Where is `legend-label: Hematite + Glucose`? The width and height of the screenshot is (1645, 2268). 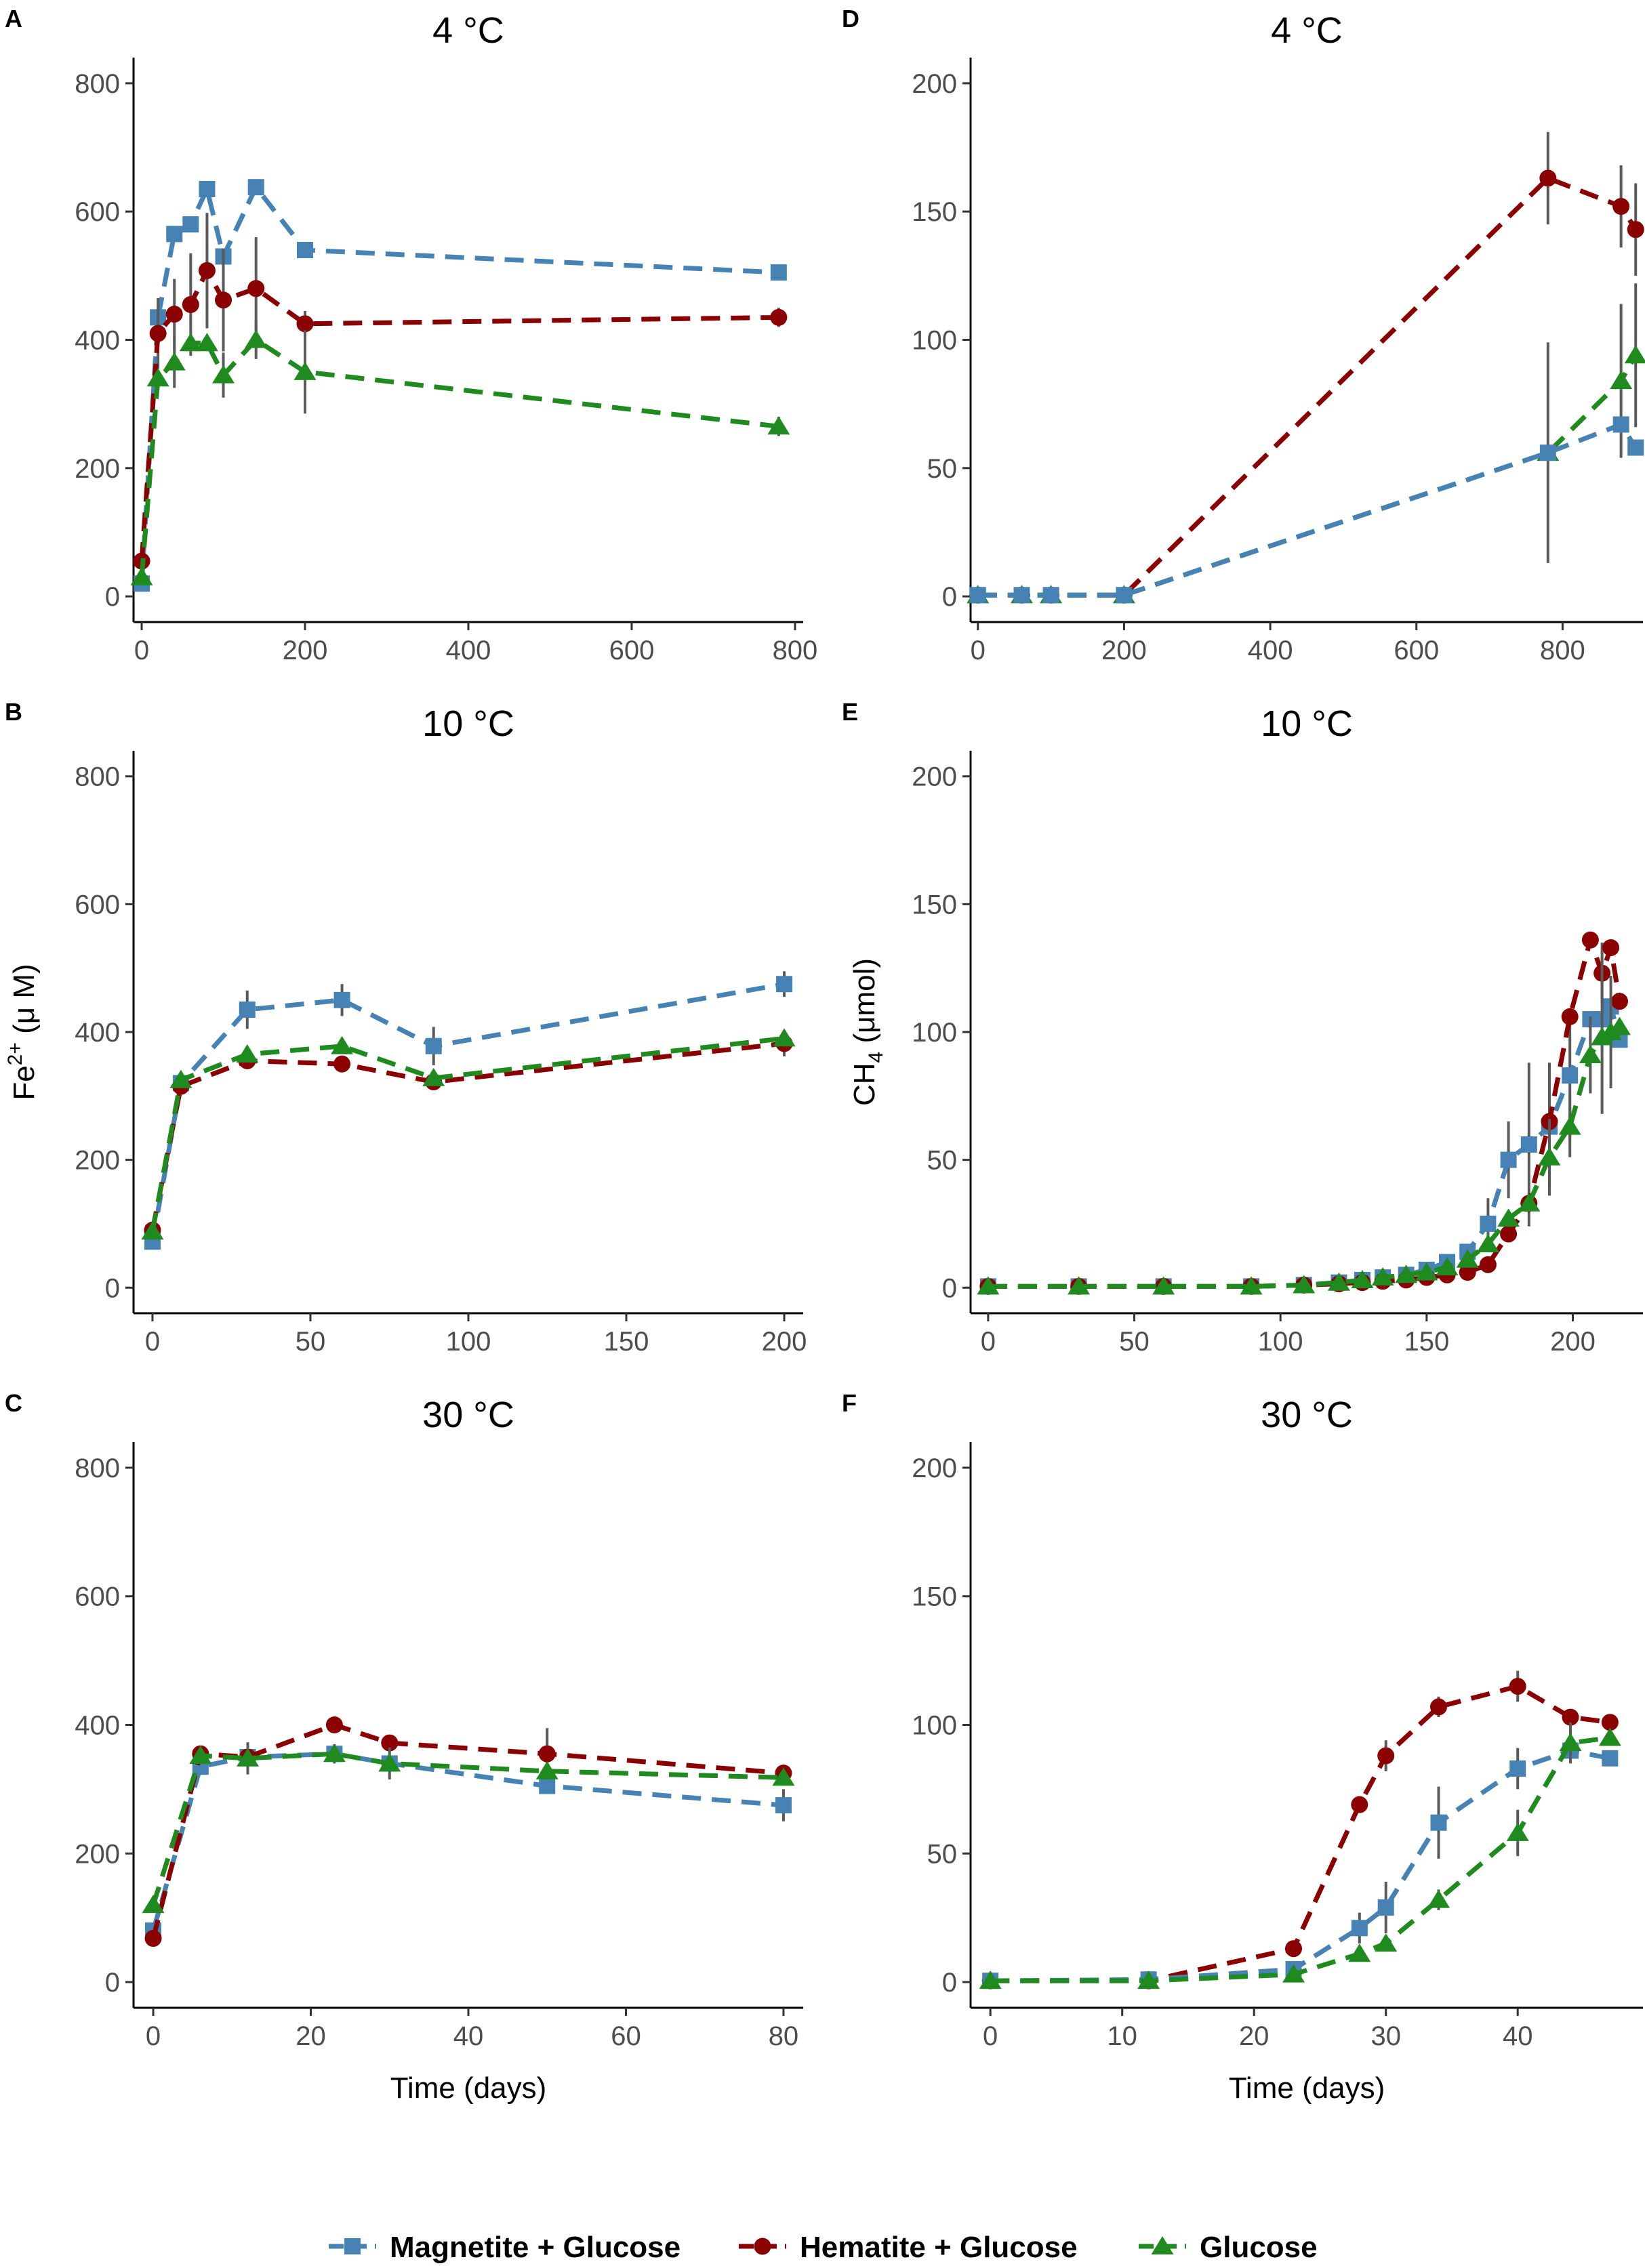
legend-label: Hematite + Glucose is located at coordinates (939, 2247).